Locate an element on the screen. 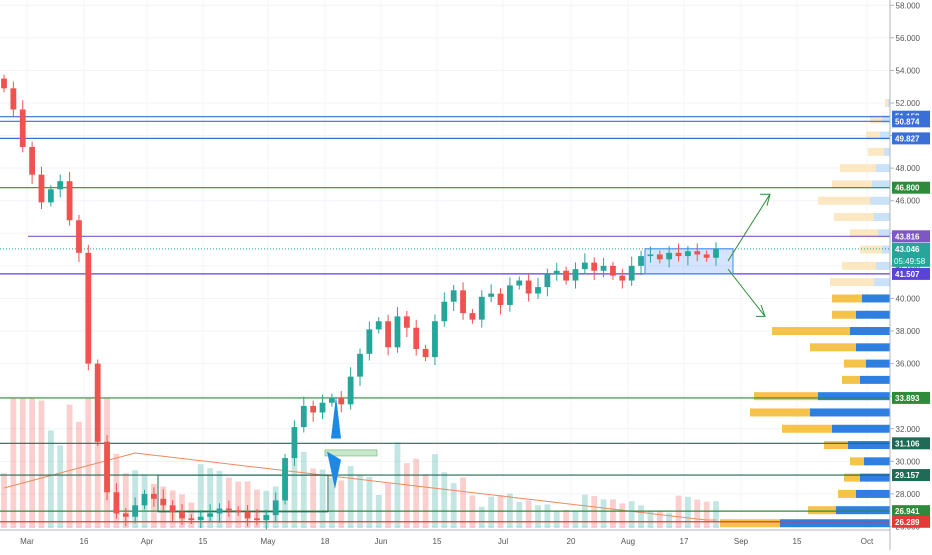 The image size is (932, 555). price-tick-label: 38.000 is located at coordinates (908, 331).